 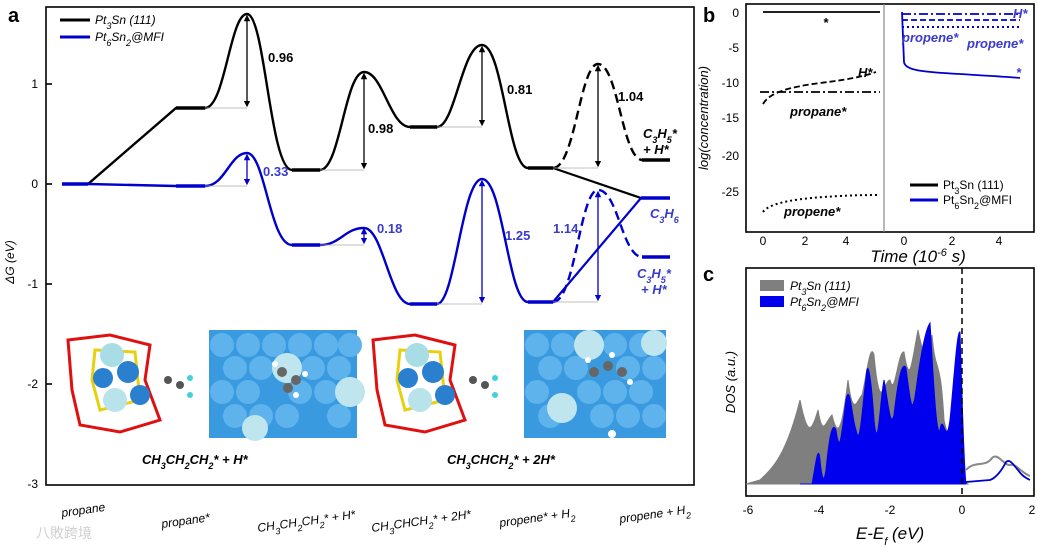 I want to click on svg-text: -25, so click(x=731, y=192).